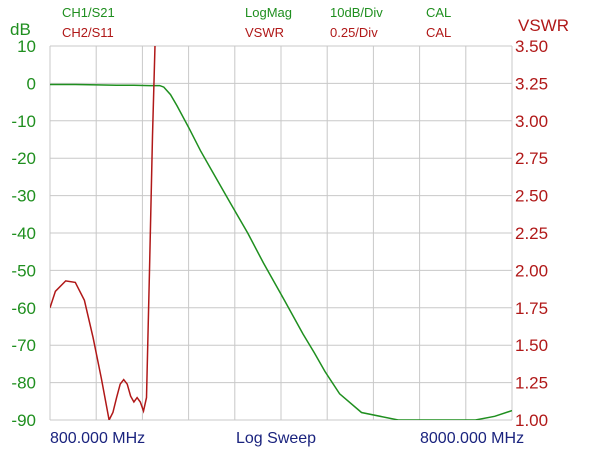  Describe the element at coordinates (23, 420) in the screenshot. I see `left-tick-label: -90` at that location.